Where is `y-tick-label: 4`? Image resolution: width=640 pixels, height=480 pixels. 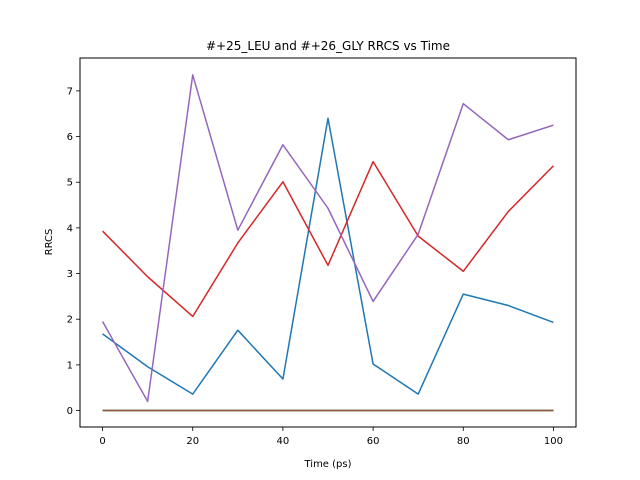 y-tick-label: 4 is located at coordinates (70, 228).